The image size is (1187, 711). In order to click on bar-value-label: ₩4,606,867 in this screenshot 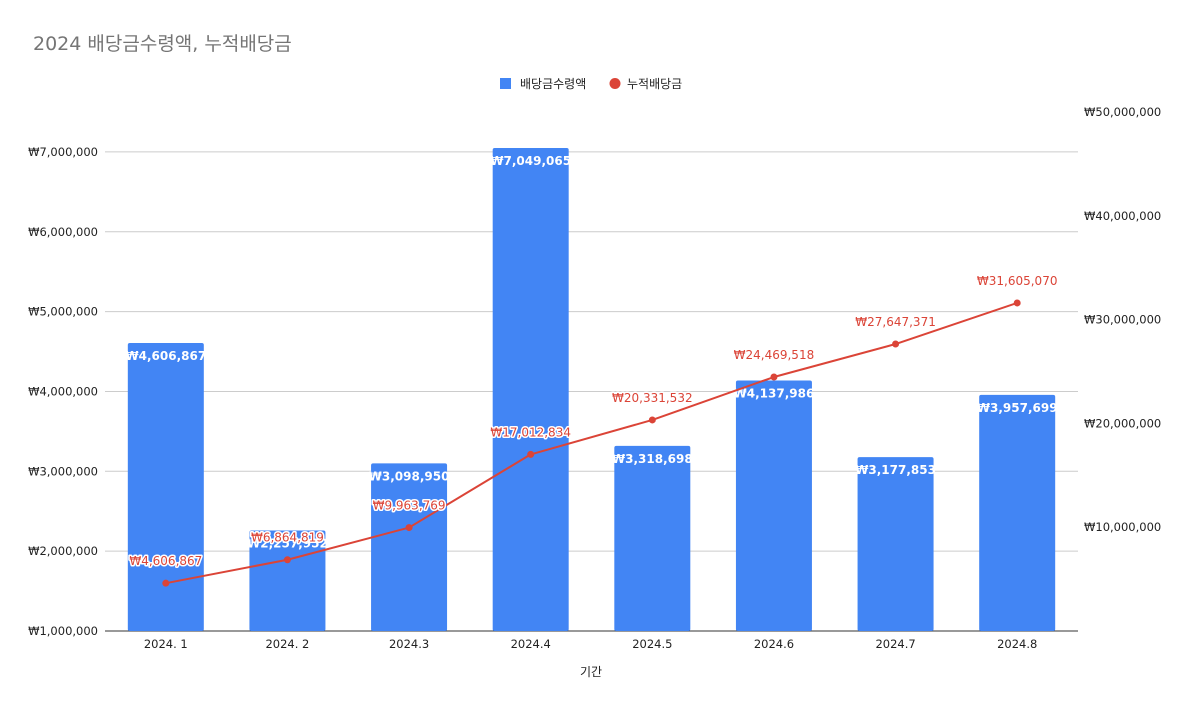, I will do `click(165, 356)`.